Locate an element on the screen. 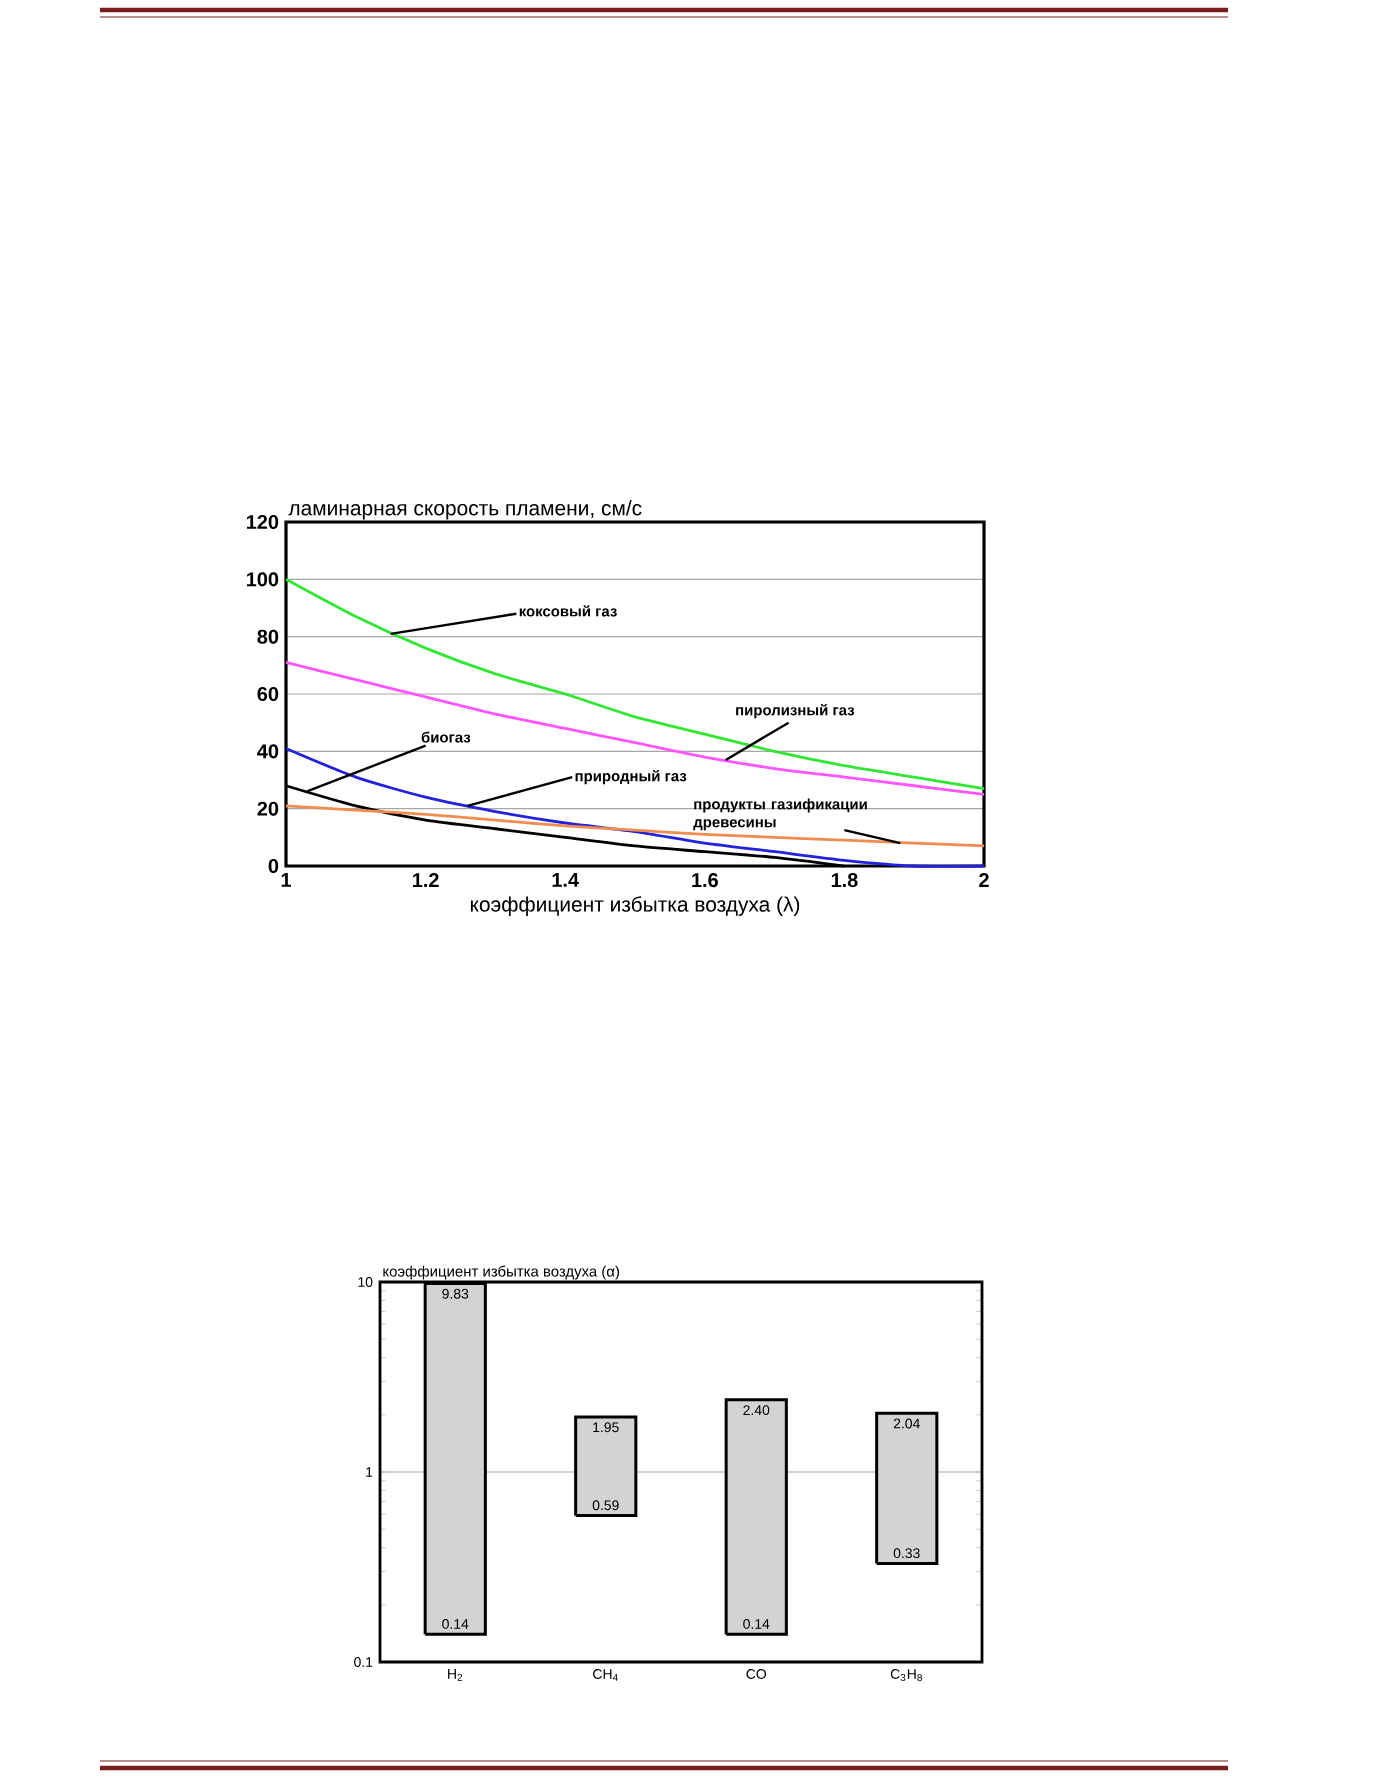 This screenshot has width=1386, height=1784. x-tick-label: 1.6 is located at coordinates (705, 880).